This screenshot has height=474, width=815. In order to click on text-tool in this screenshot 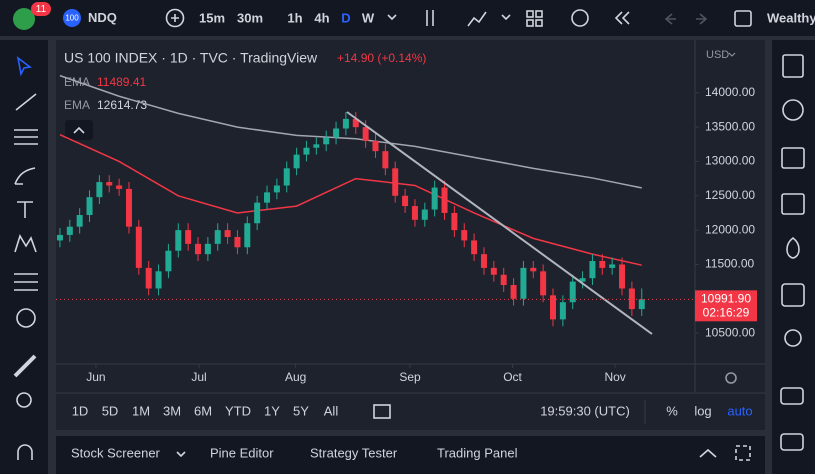, I will do `click(25, 209)`.